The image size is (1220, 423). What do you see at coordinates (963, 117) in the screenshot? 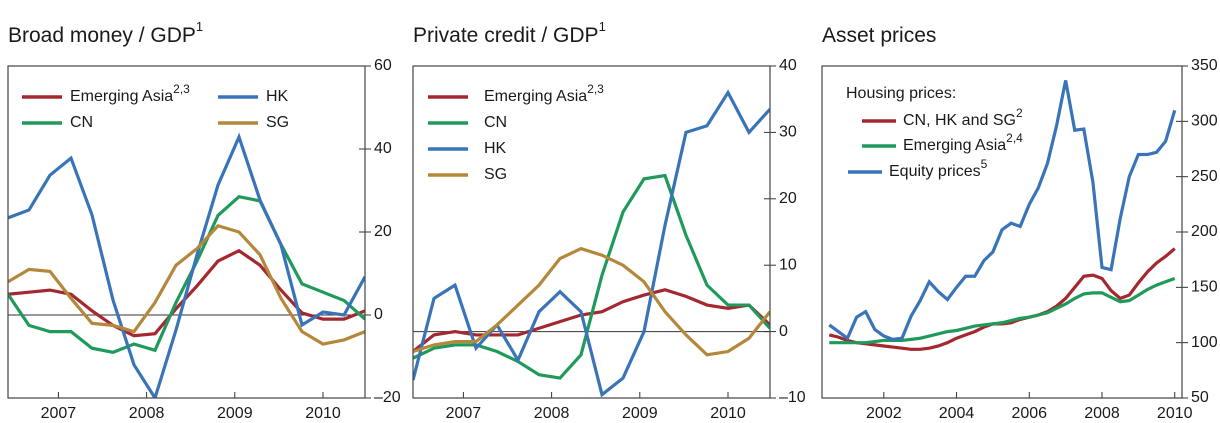
I see `legend-label: CN, HK and SG2` at bounding box center [963, 117].